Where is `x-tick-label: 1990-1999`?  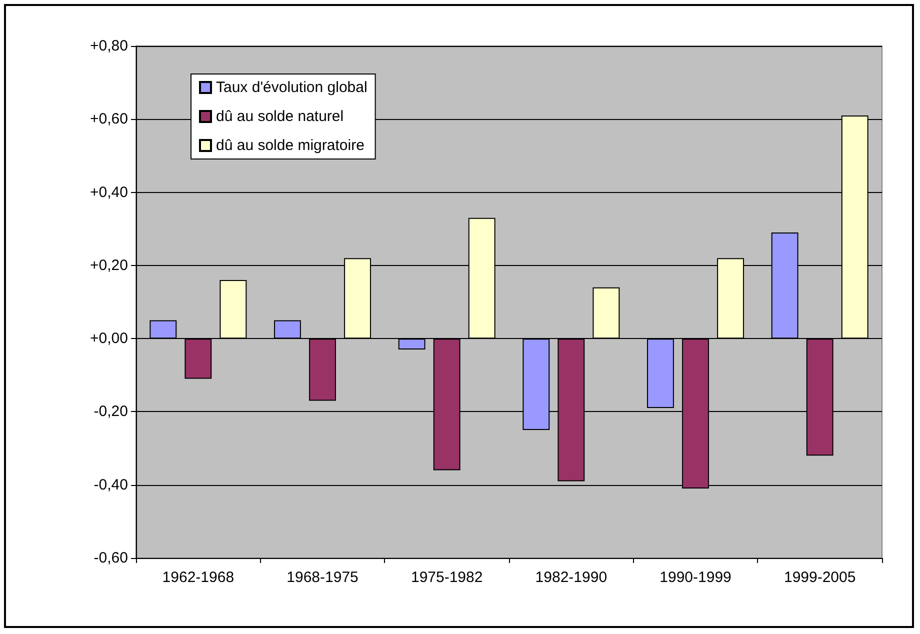 x-tick-label: 1990-1999 is located at coordinates (696, 577).